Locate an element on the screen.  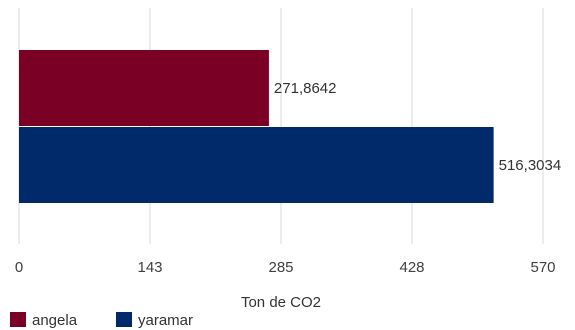
x-tick-label: 285 is located at coordinates (280, 267).